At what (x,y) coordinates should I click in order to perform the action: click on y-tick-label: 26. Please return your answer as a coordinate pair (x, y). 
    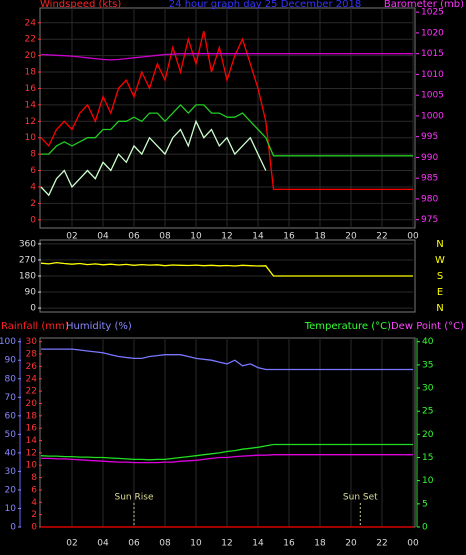
    Looking at the image, I should click on (32, 367).